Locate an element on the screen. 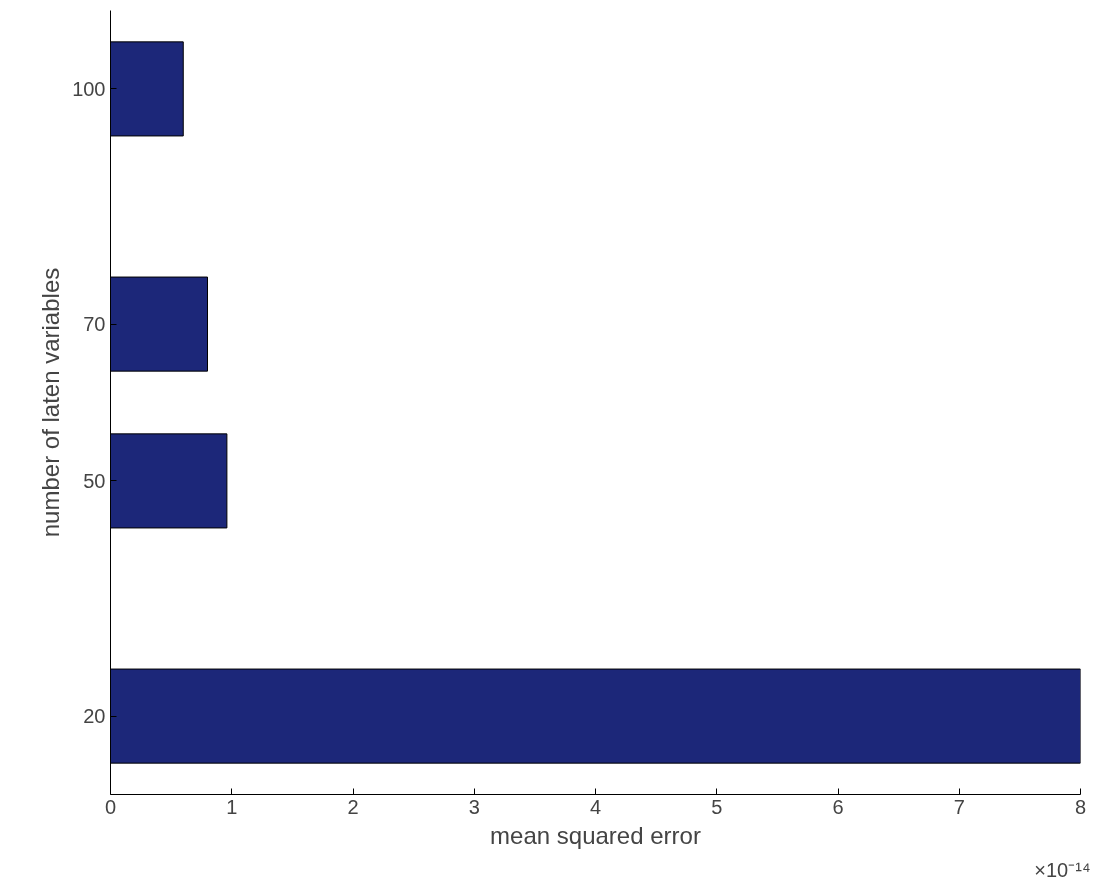  x-tick-label: 6 is located at coordinates (838, 806).